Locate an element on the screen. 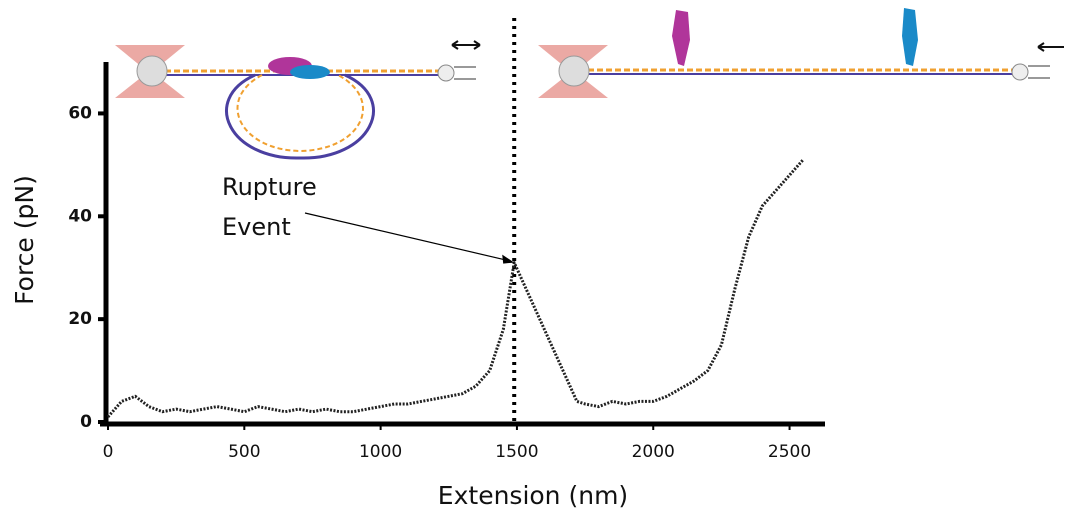 The width and height of the screenshot is (1065, 514). y-axis-title: Force (pN) is located at coordinates (24, 240).